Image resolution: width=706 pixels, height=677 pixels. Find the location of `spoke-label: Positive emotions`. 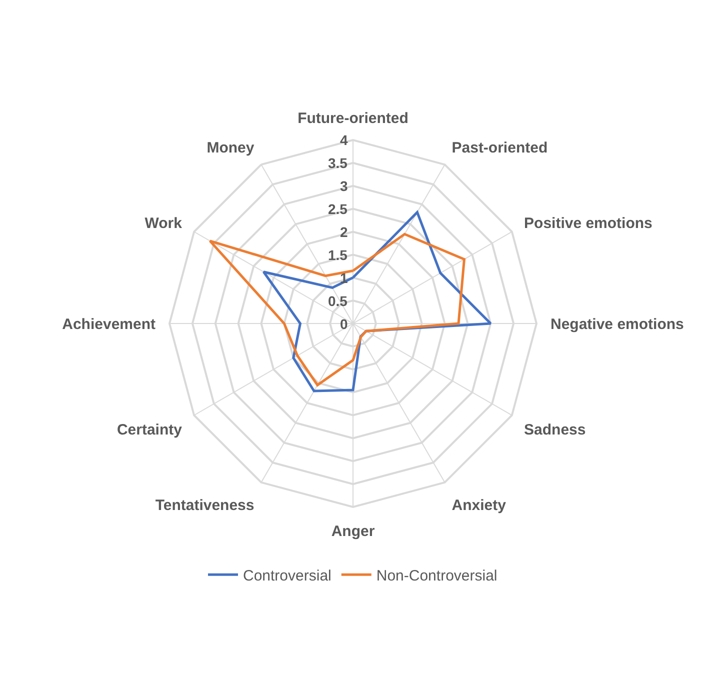

spoke-label: Positive emotions is located at coordinates (588, 223).